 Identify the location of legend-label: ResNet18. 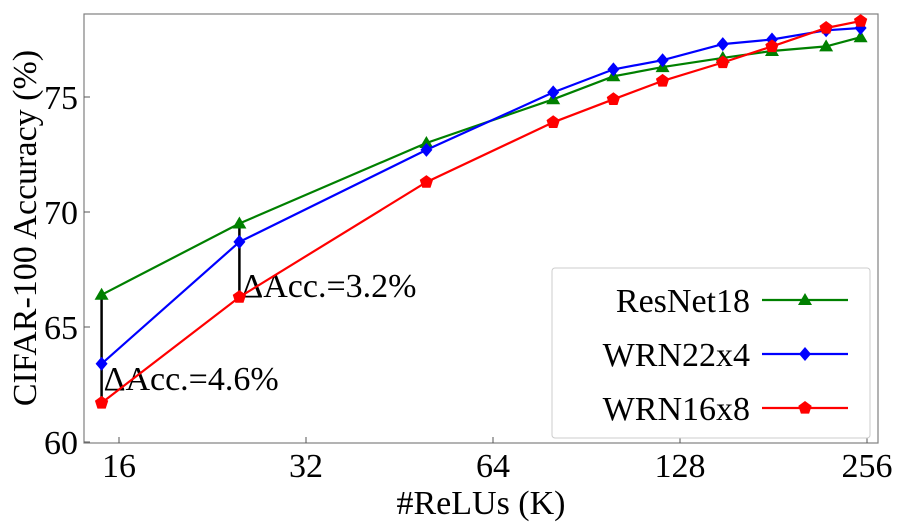
(683, 301).